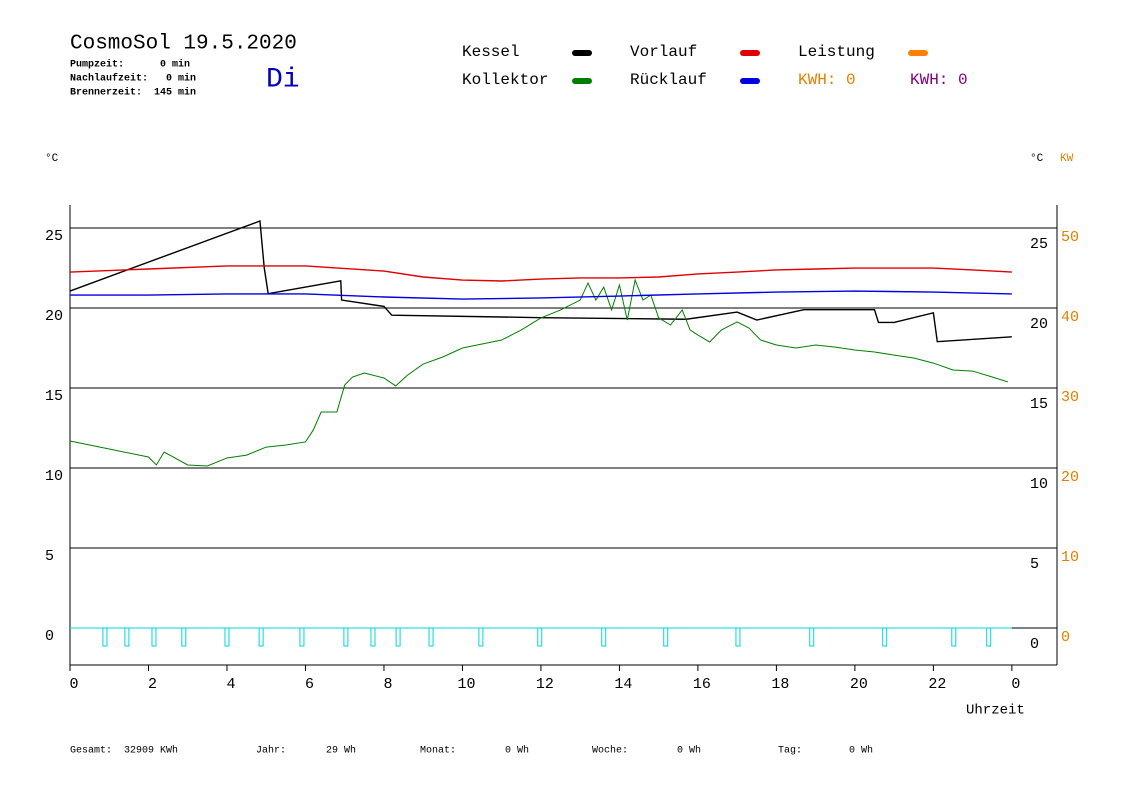 Image resolution: width=1148 pixels, height=812 pixels. What do you see at coordinates (1034, 564) in the screenshot?
I see `y2-tick-label: 5` at bounding box center [1034, 564].